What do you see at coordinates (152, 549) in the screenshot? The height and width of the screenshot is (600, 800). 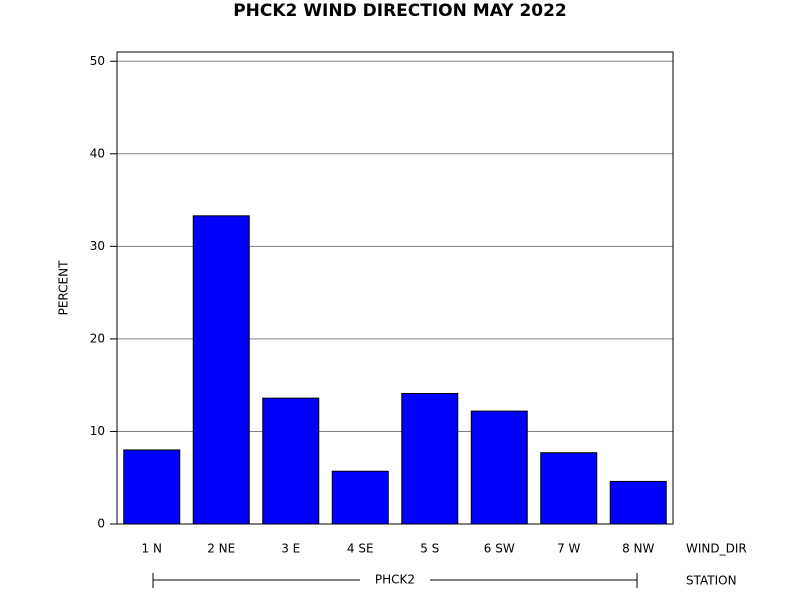 I see `x-tick-label: 1 N` at bounding box center [152, 549].